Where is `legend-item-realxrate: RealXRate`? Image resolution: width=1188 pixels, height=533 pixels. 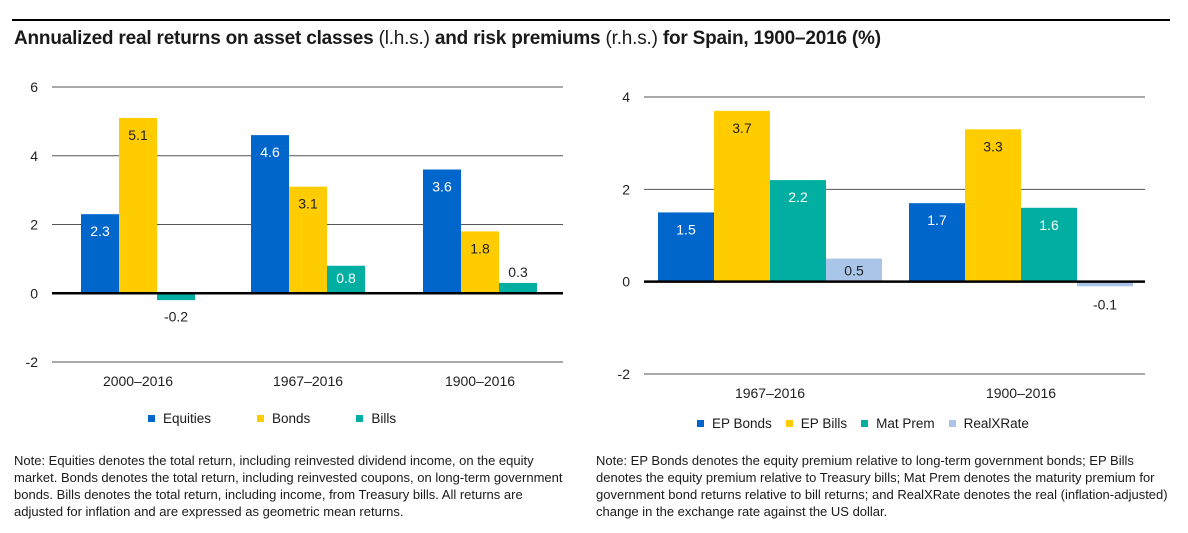 legend-item-realxrate: RealXRate is located at coordinates (988, 423).